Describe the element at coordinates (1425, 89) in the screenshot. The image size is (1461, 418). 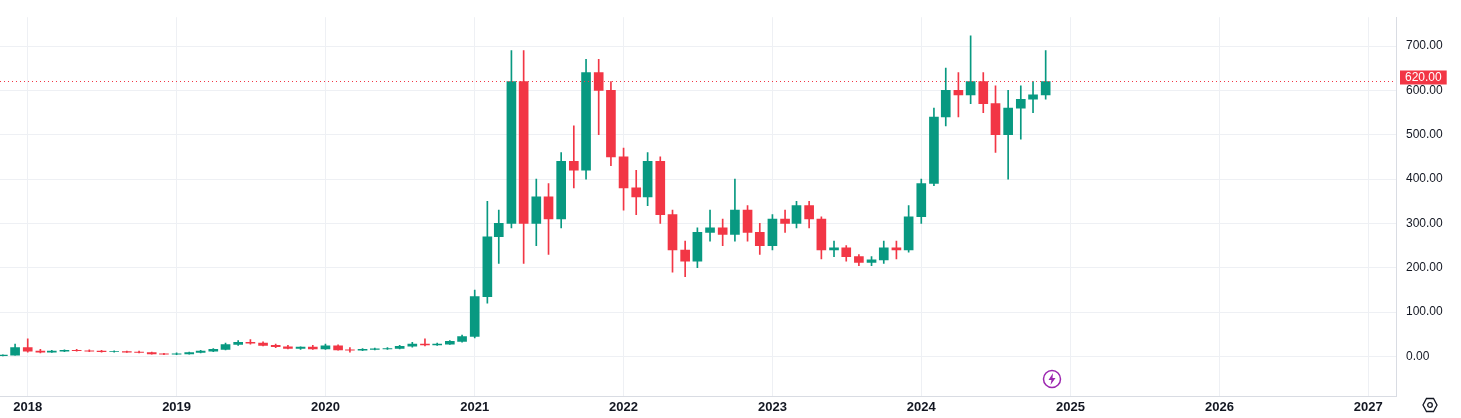
I see `y-tick-label: 600.00` at that location.